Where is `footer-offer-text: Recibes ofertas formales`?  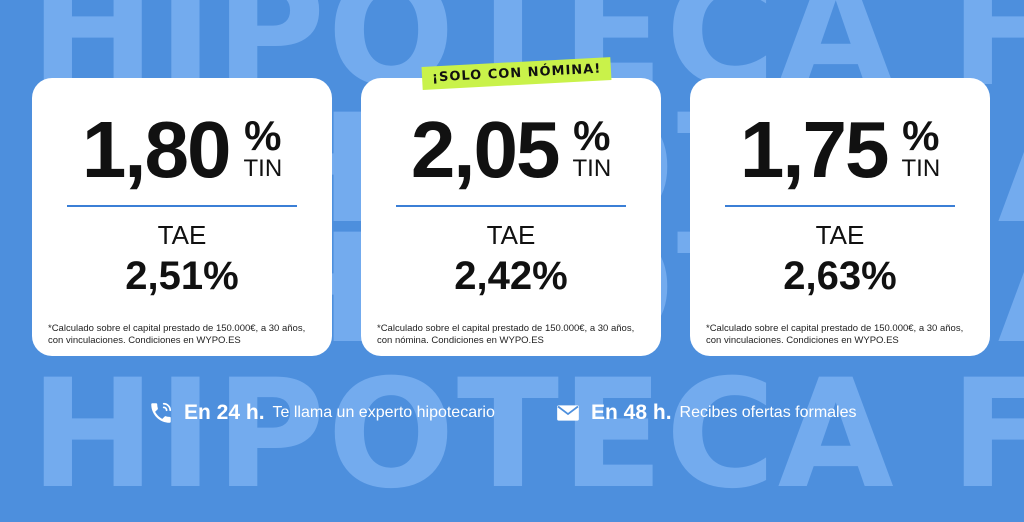
footer-offer-text: Recibes ofertas formales is located at coordinates (768, 412).